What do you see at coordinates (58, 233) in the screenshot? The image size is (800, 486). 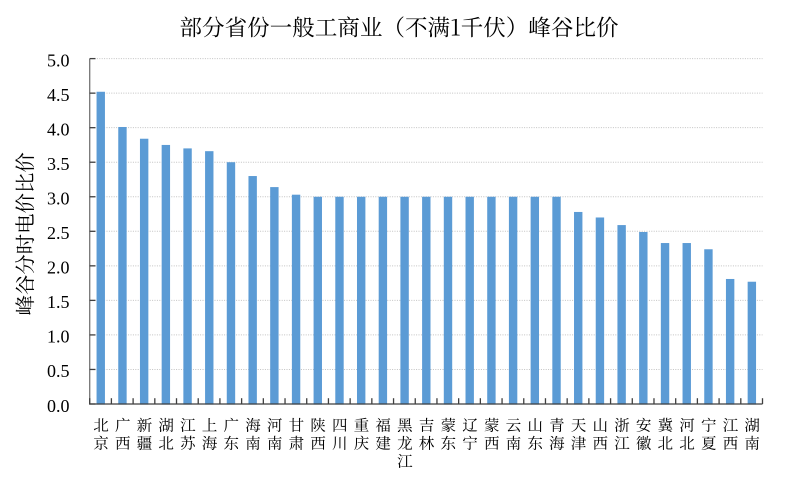 I see `svg-text: 2.5` at bounding box center [58, 233].